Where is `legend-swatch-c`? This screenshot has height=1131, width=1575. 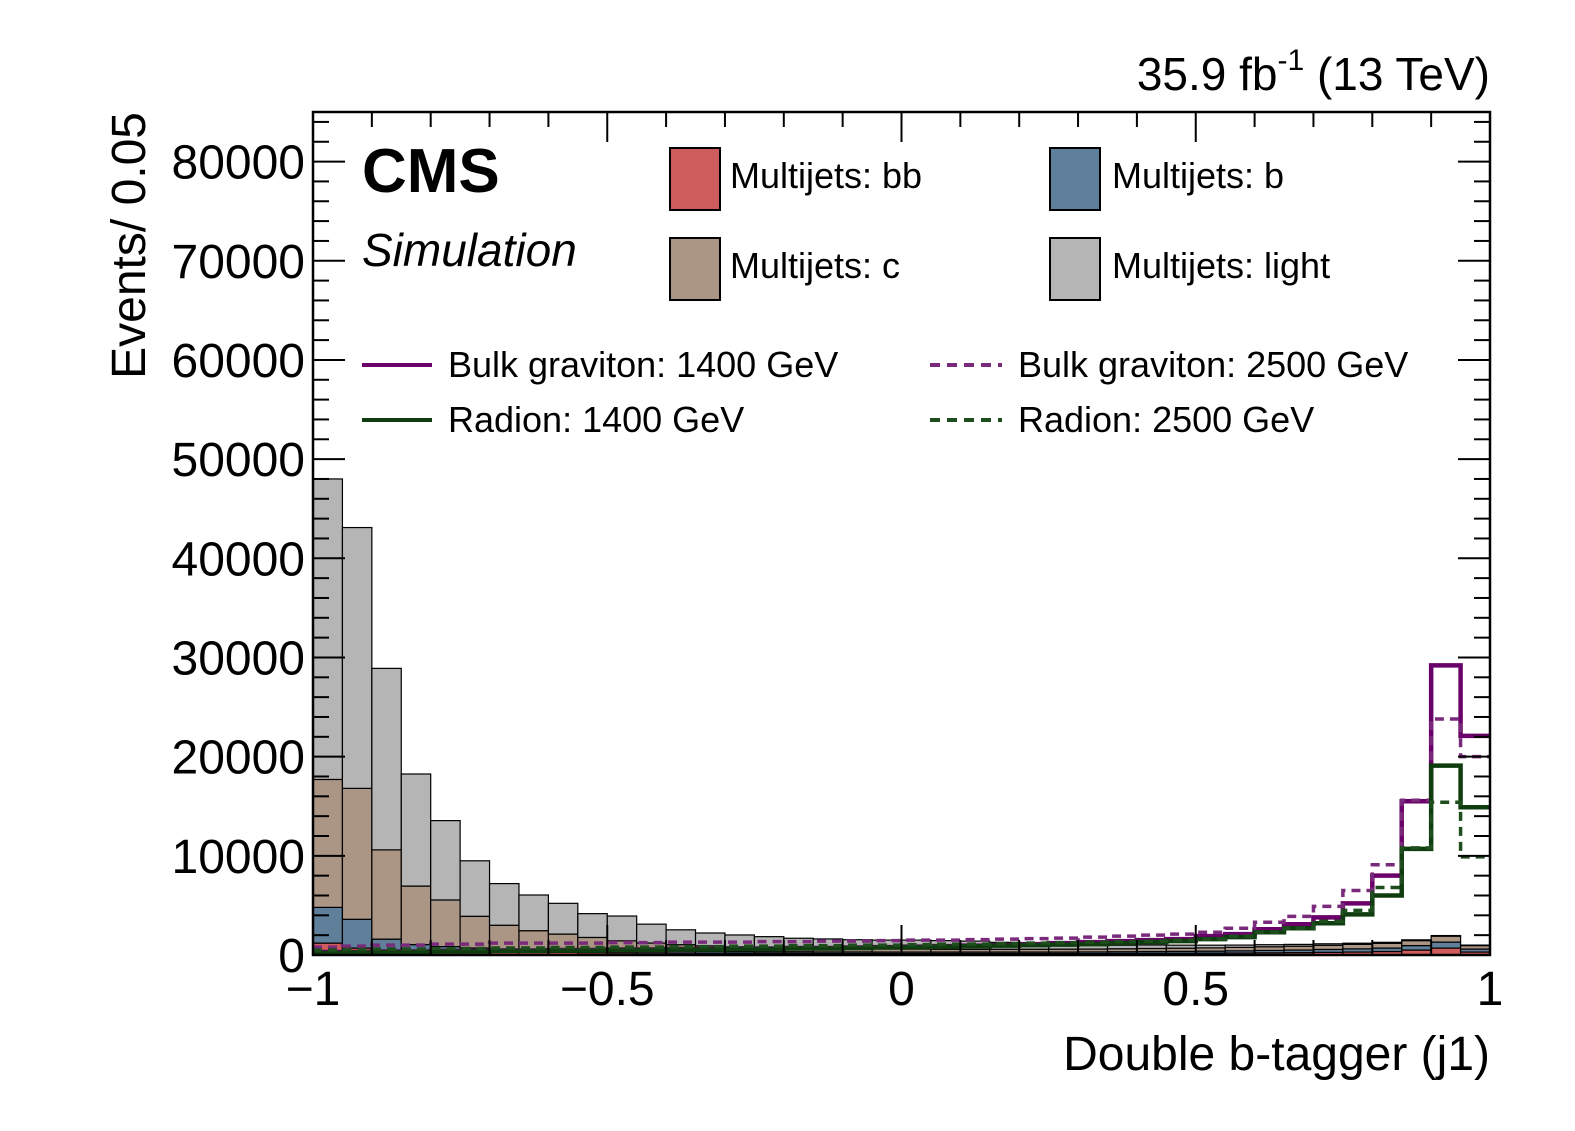
legend-swatch-c is located at coordinates (695, 269).